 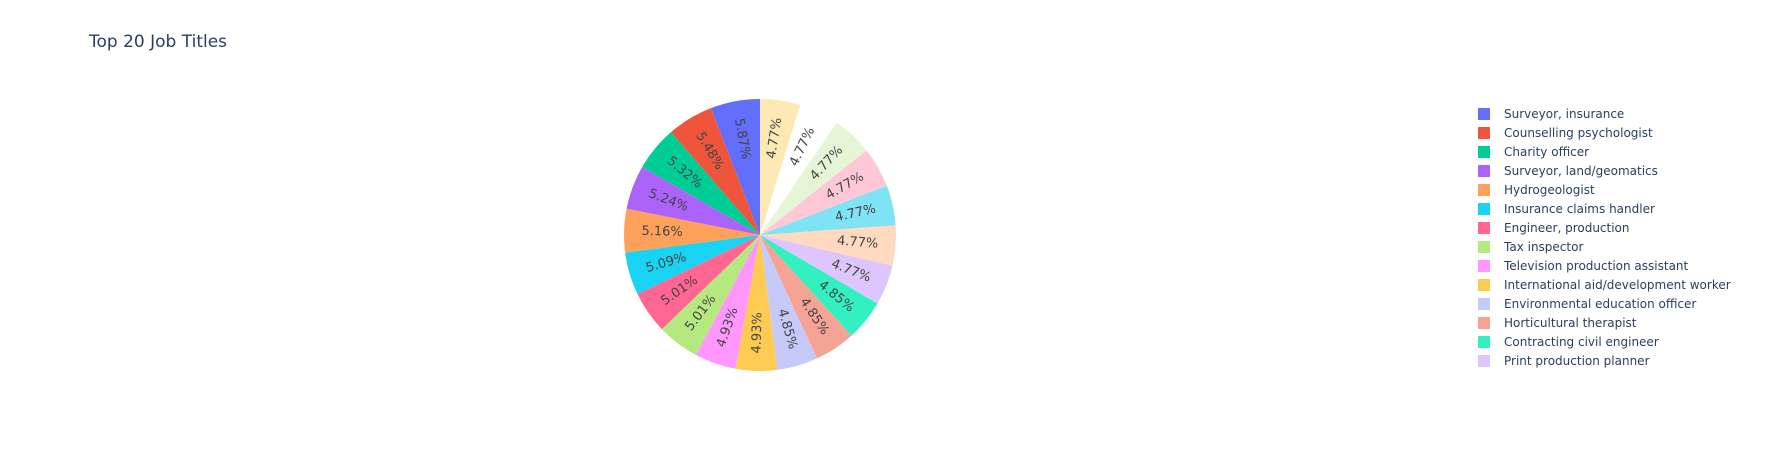 I want to click on legend-item-14: Print production planner, so click(x=1604, y=360).